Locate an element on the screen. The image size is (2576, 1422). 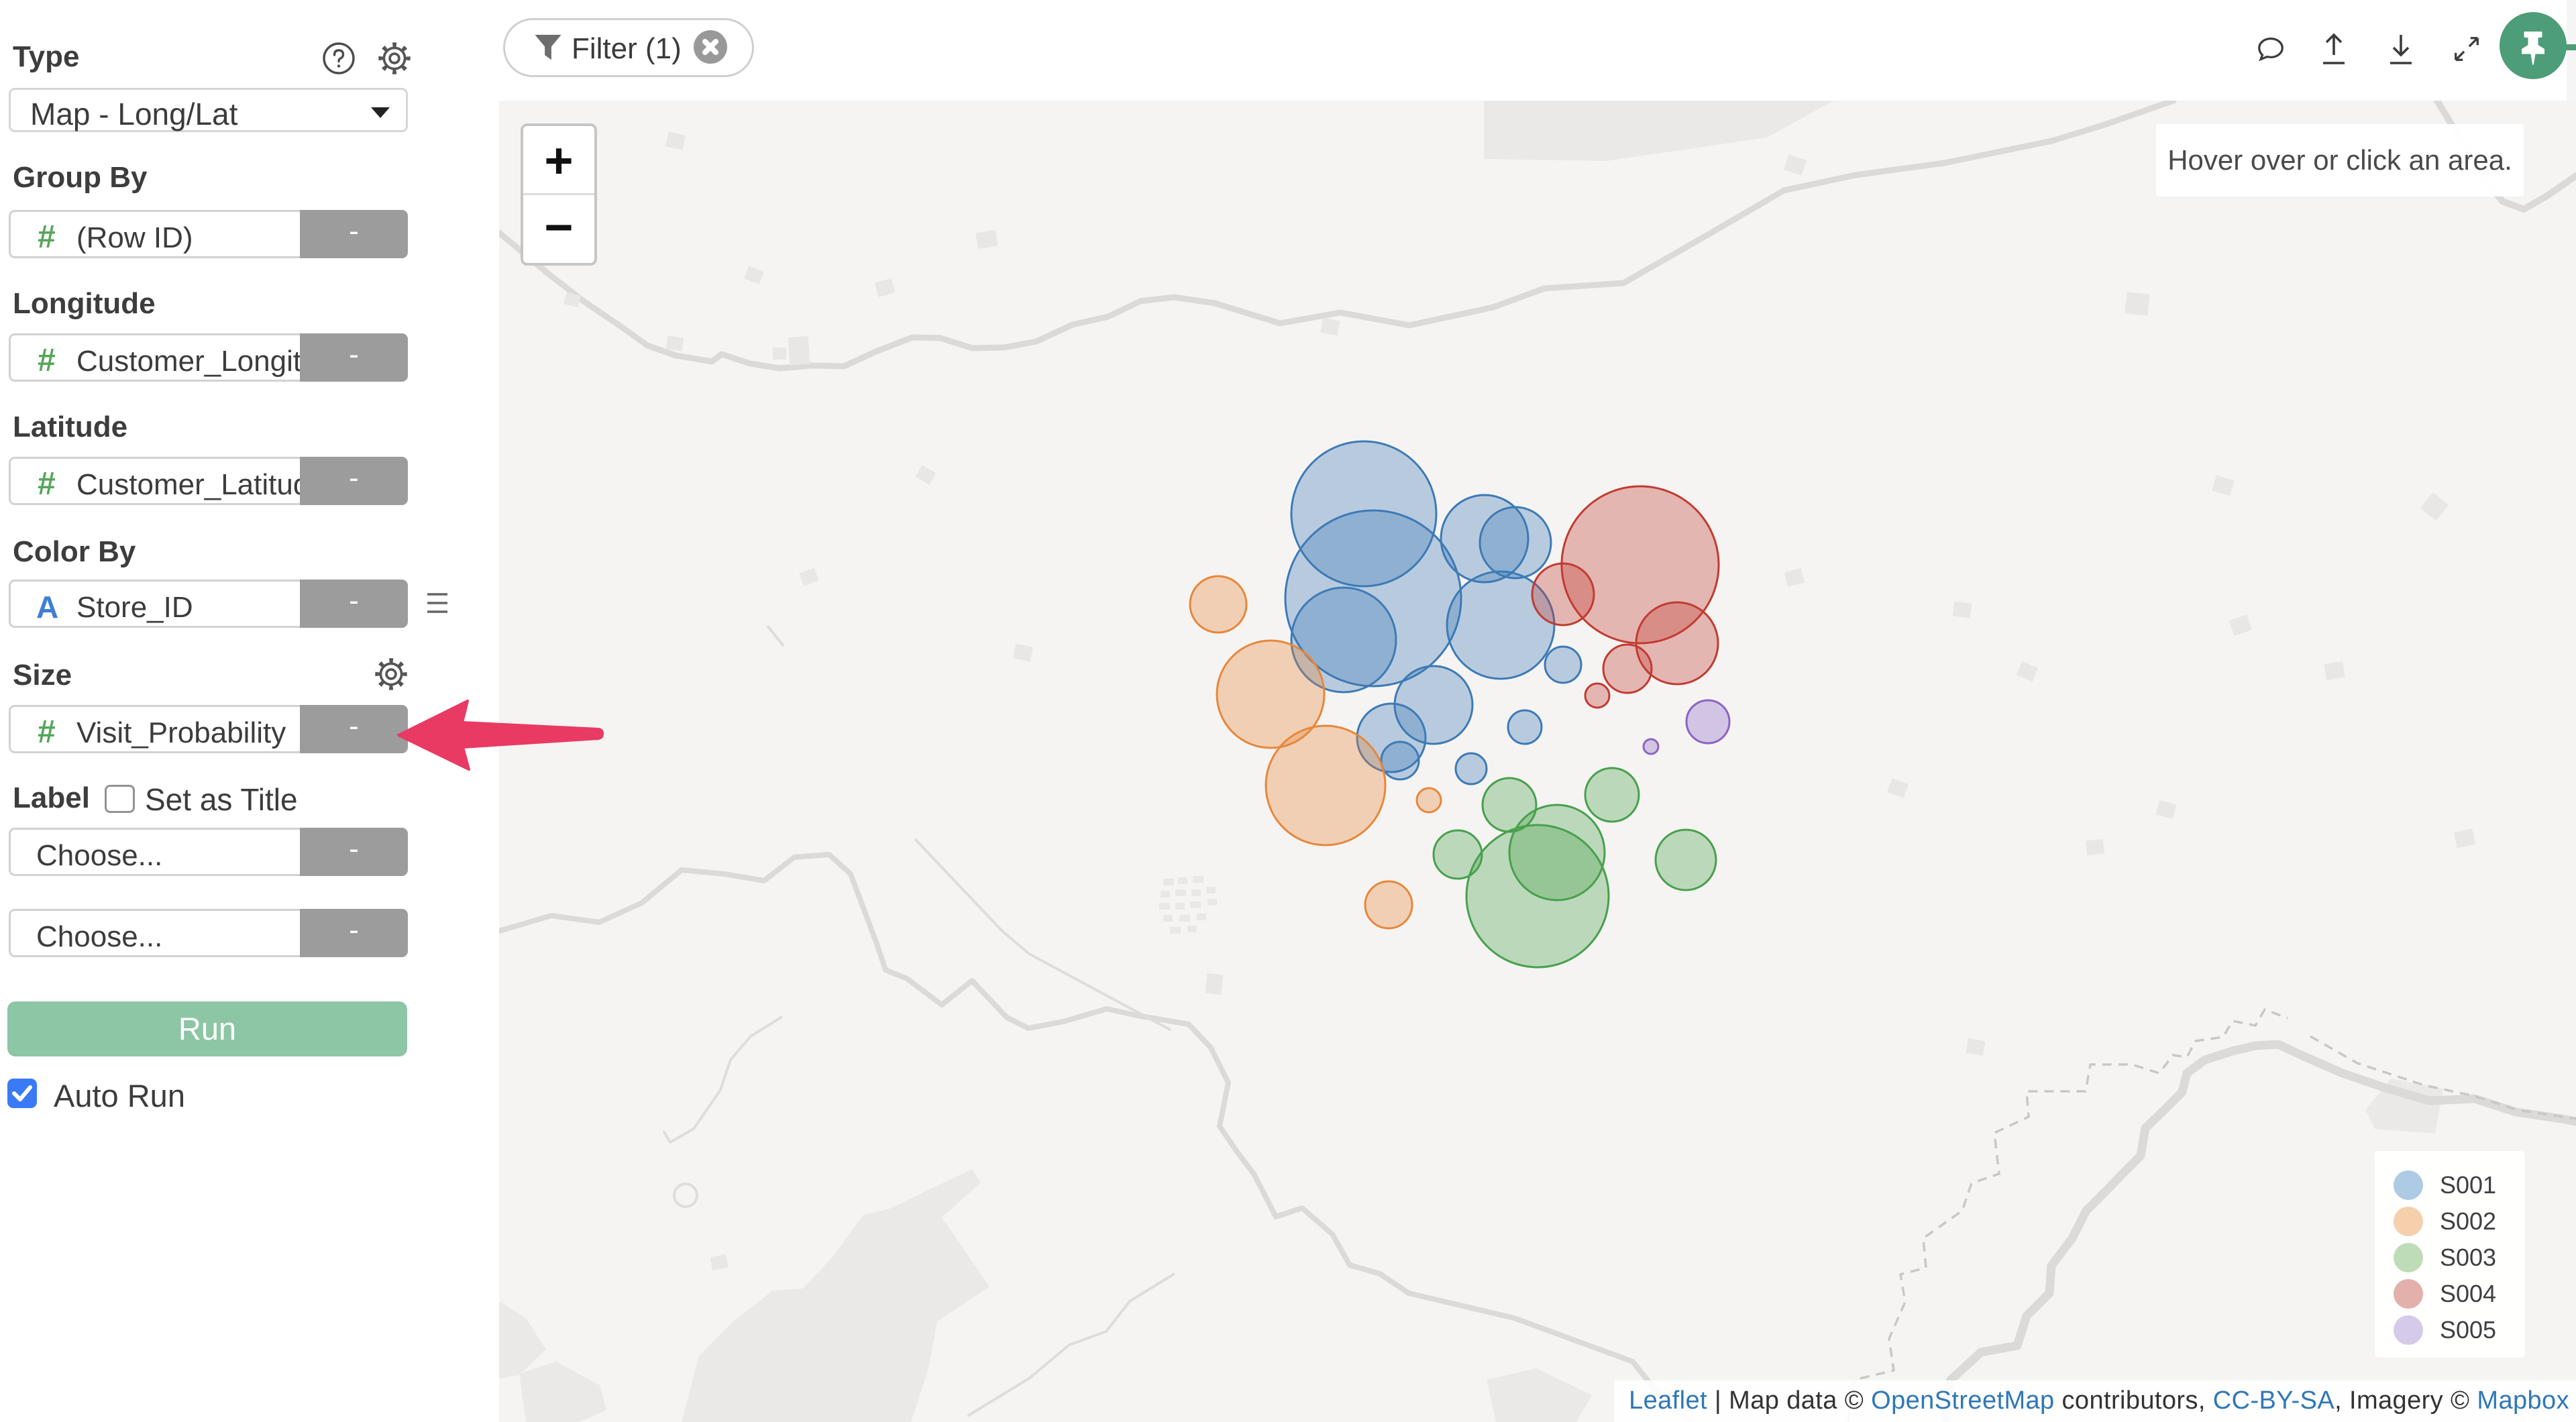
svg-text: S002 is located at coordinates (2468, 1221).